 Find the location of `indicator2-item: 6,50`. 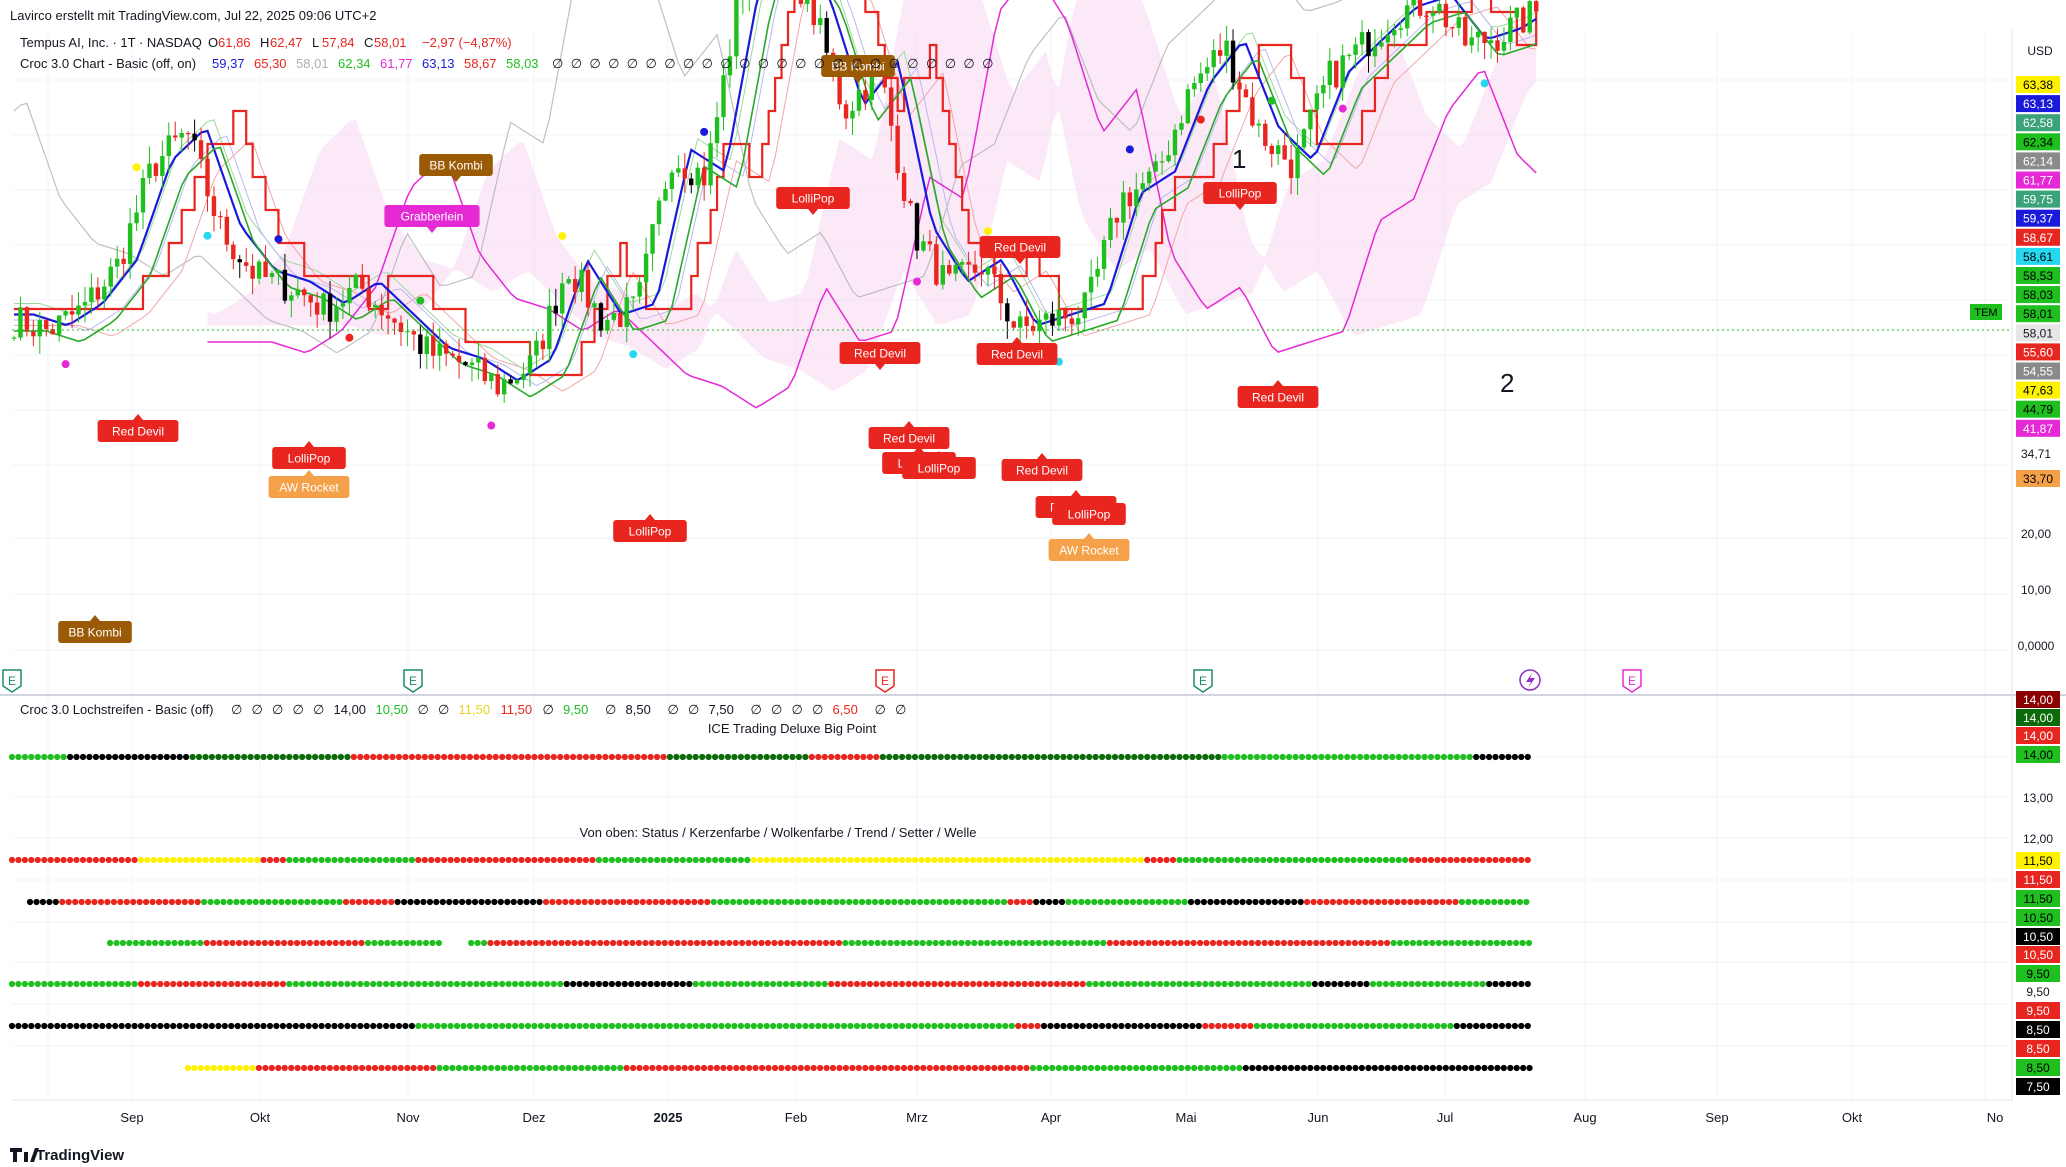

indicator2-item: 6,50 is located at coordinates (845, 709).